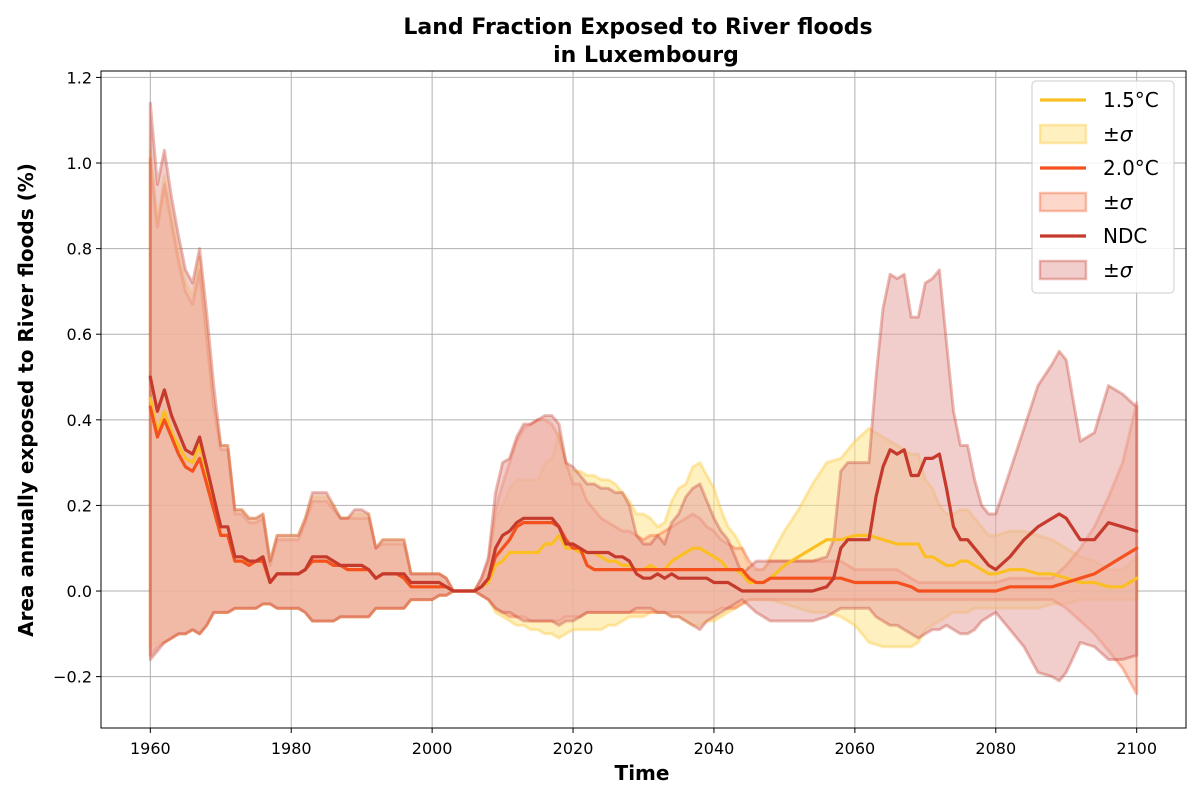 This screenshot has width=1200, height=800. Describe the element at coordinates (291, 748) in the screenshot. I see `x-tick-label: 1980` at that location.